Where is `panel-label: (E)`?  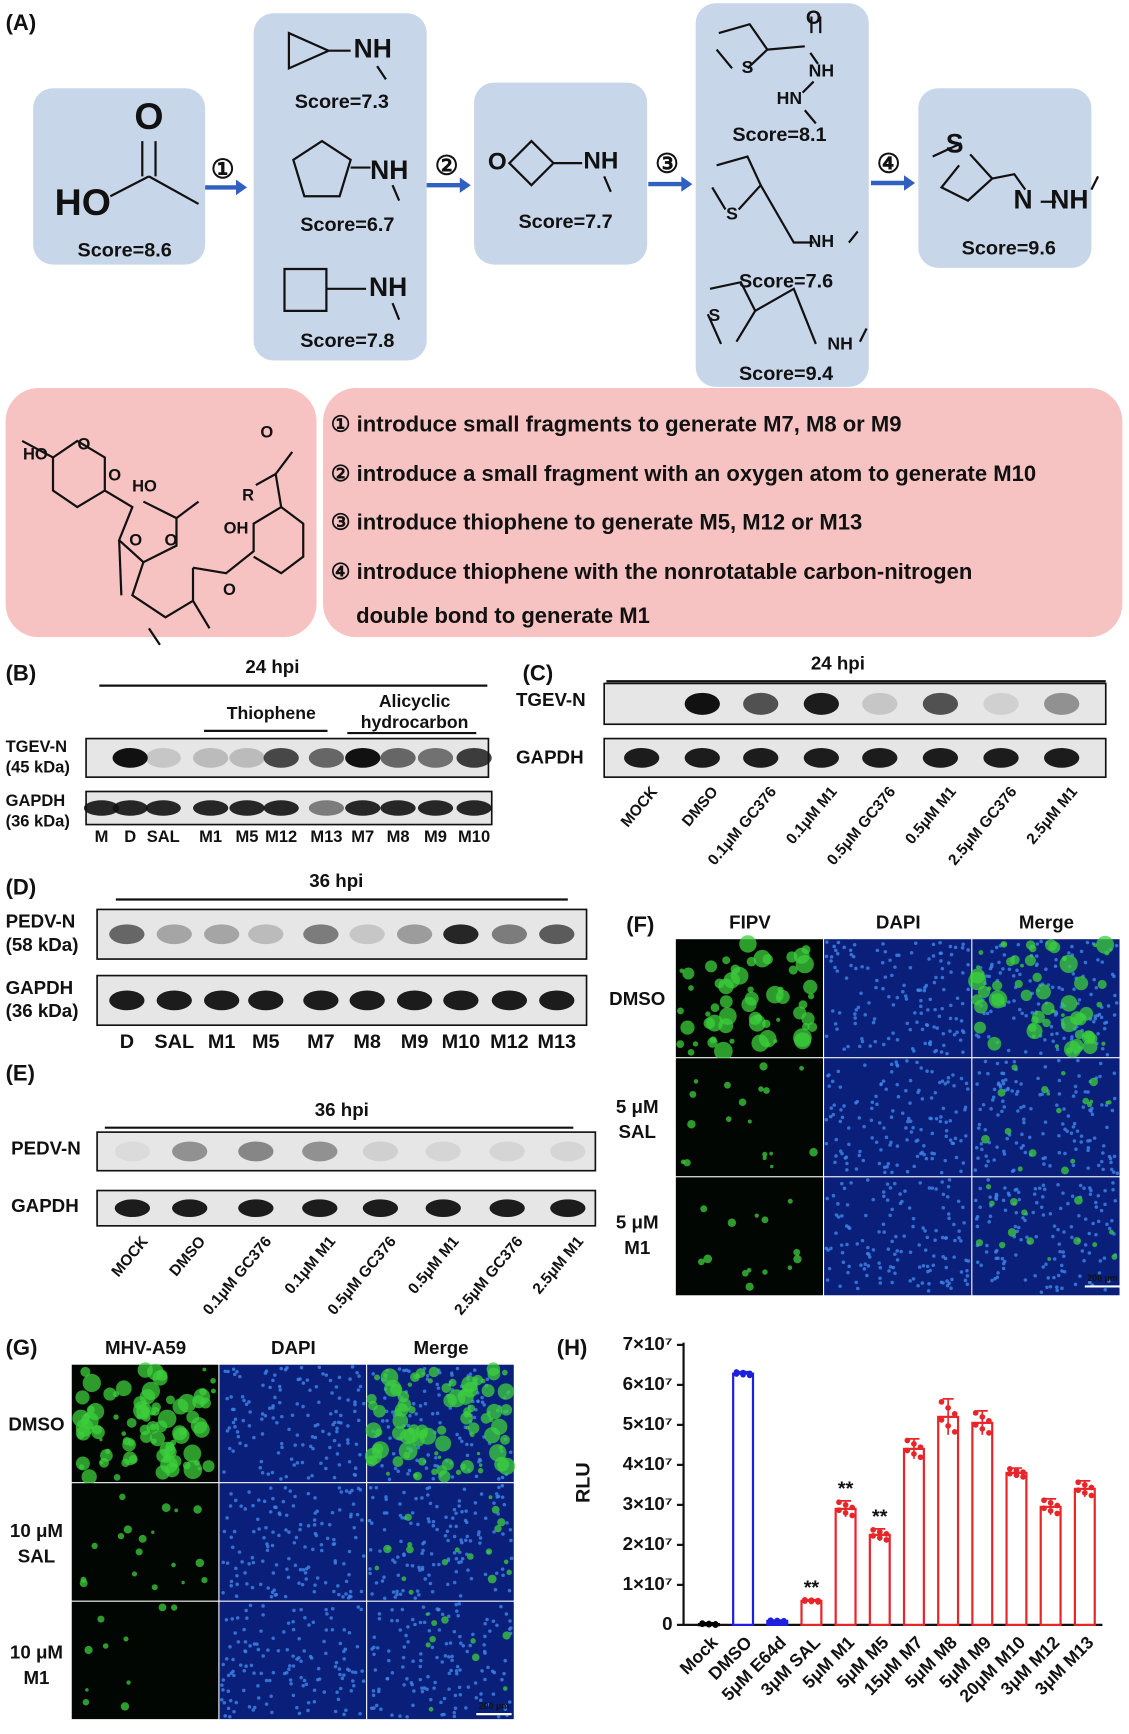
panel-label: (E) is located at coordinates (20, 1073).